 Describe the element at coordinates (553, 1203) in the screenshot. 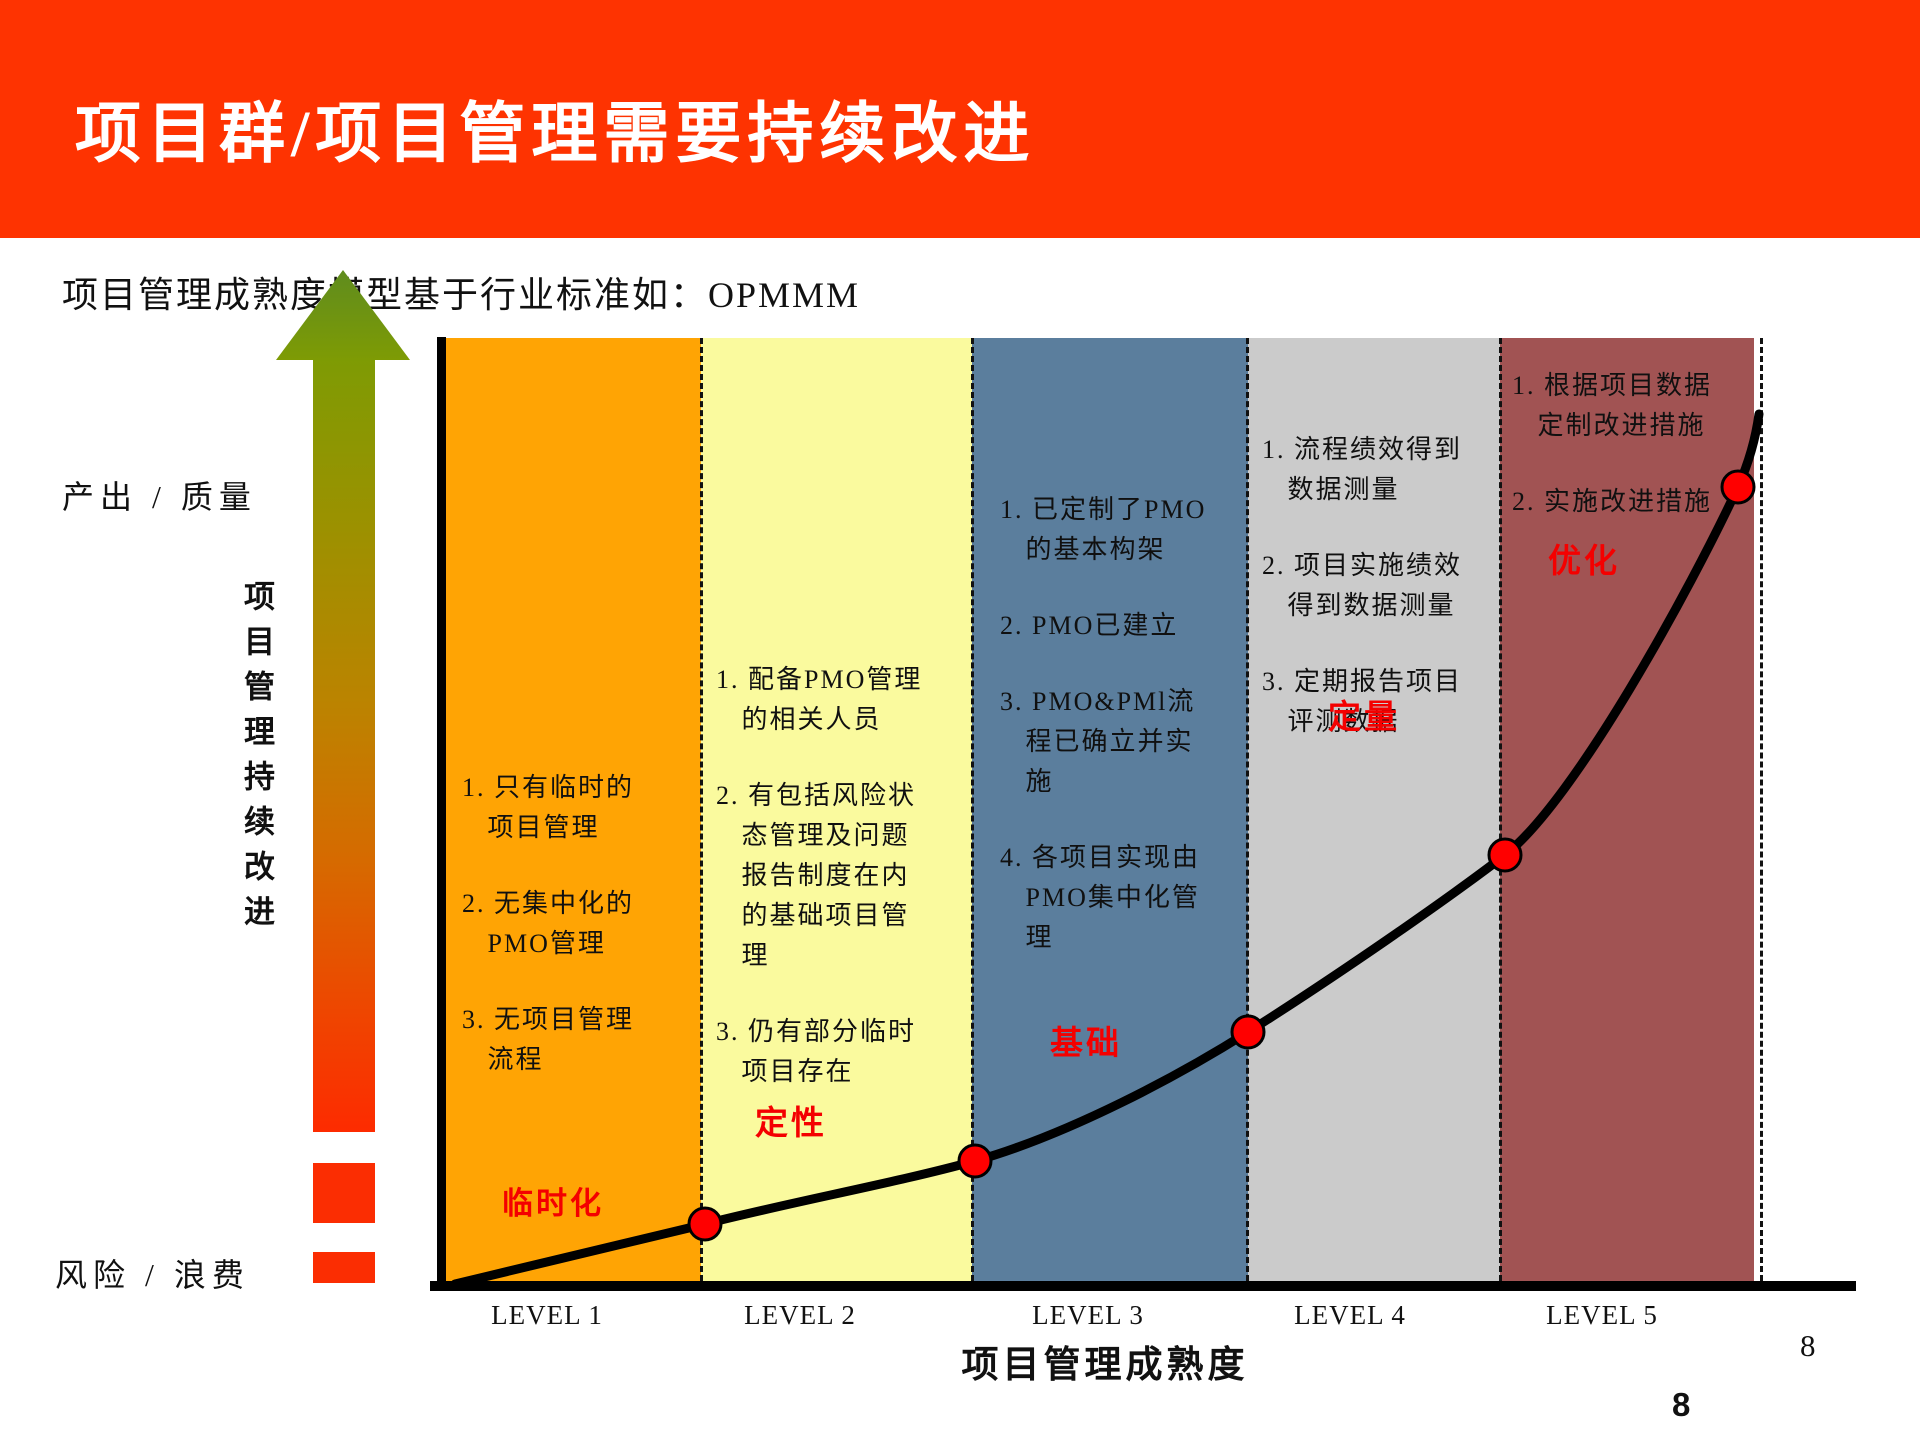

I see `stage-label-adhoc: 临时化` at that location.